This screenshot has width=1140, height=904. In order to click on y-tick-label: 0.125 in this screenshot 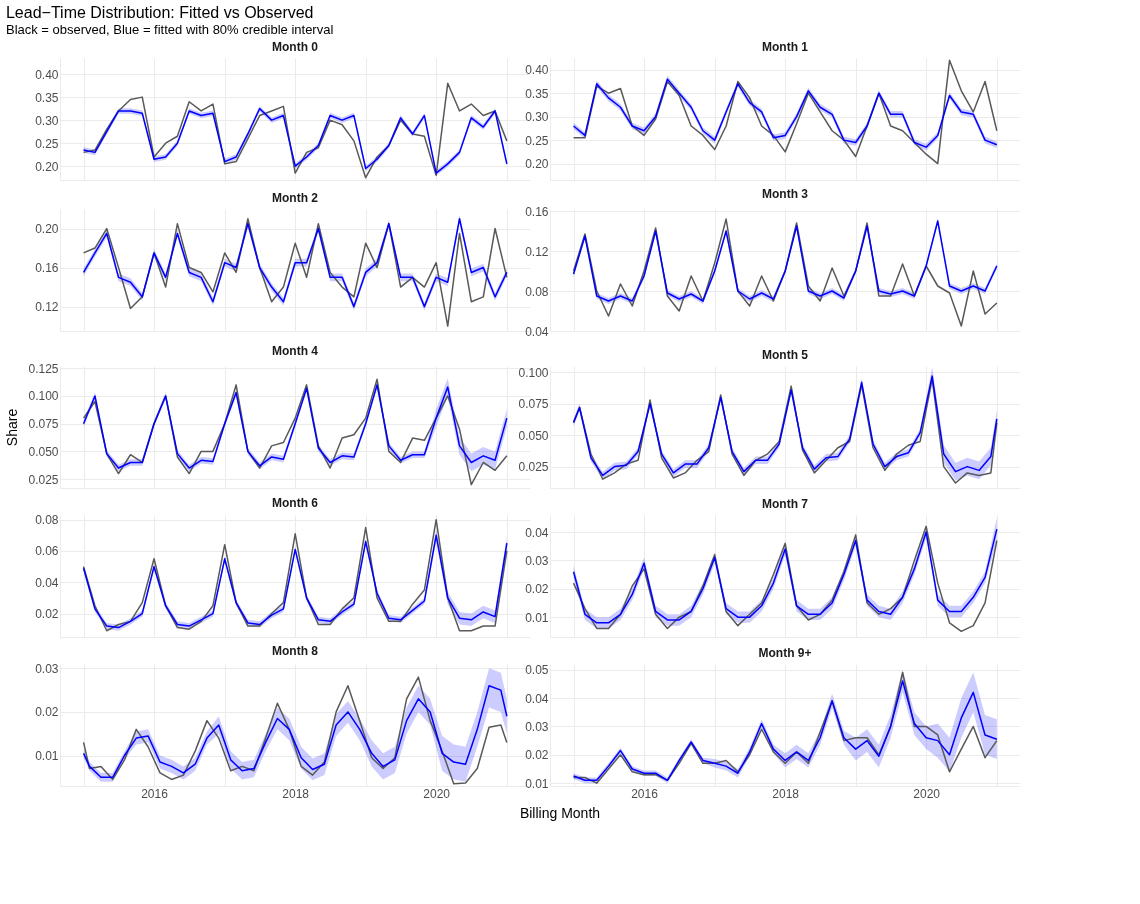, I will do `click(43, 368)`.